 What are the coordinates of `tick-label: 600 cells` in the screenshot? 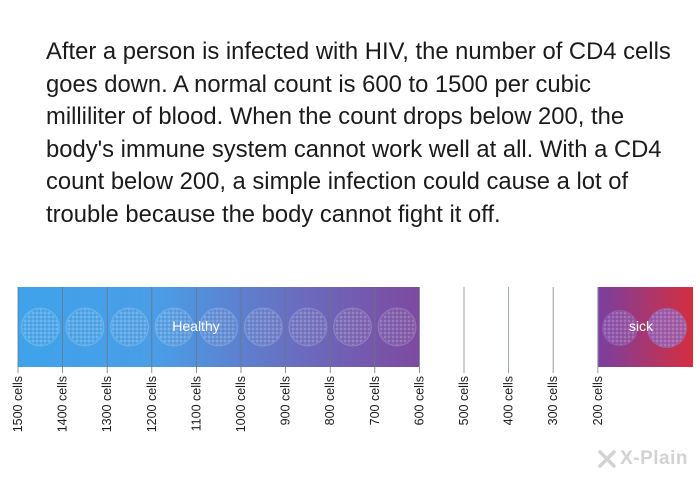 It's located at (419, 400).